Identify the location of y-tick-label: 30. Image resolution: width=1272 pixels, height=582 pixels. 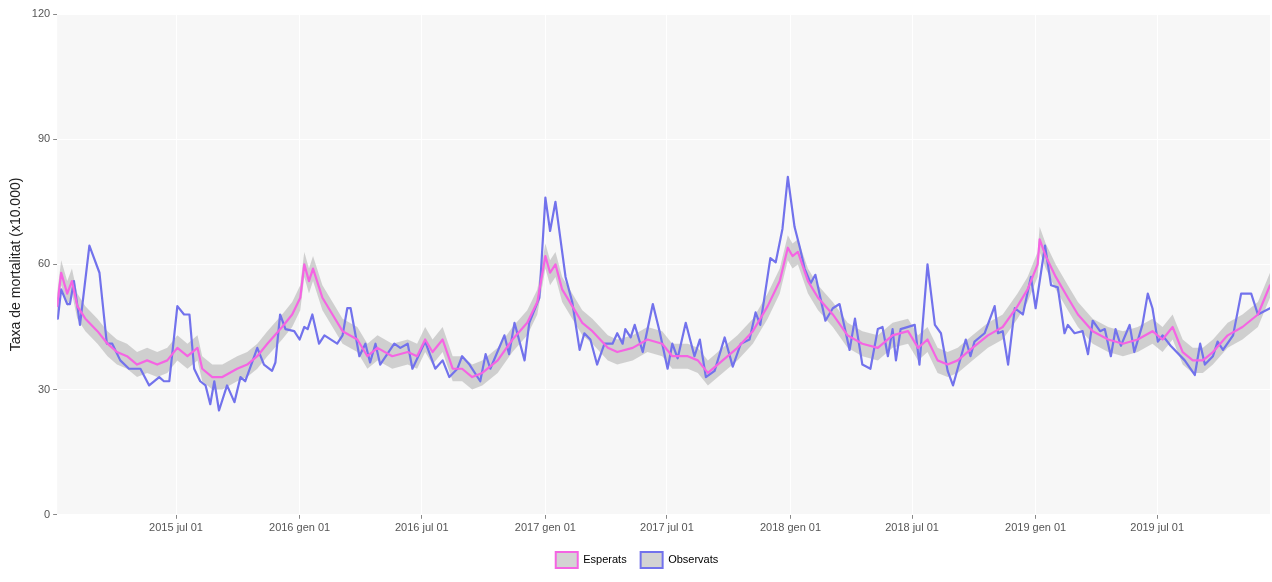
(44, 388).